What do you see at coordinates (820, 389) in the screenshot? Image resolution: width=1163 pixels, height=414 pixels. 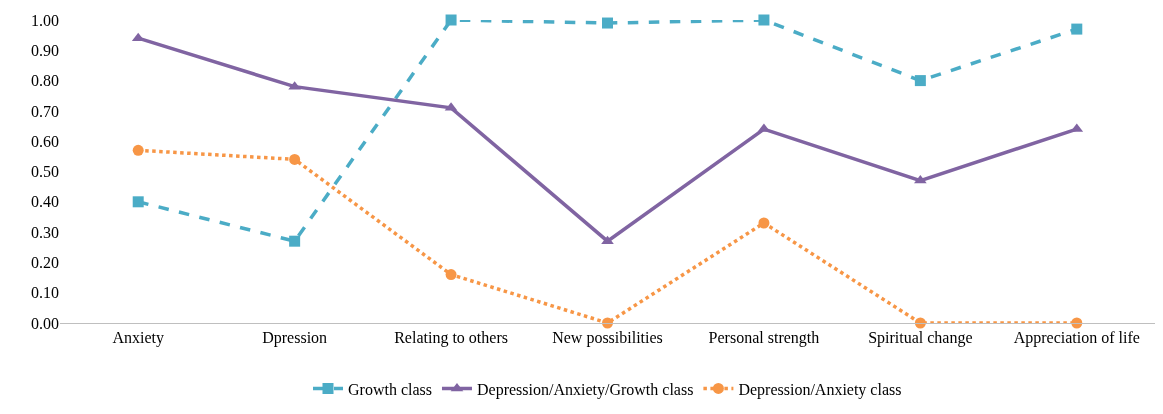 I see `legend-label: Depression/Anxiety class` at bounding box center [820, 389].